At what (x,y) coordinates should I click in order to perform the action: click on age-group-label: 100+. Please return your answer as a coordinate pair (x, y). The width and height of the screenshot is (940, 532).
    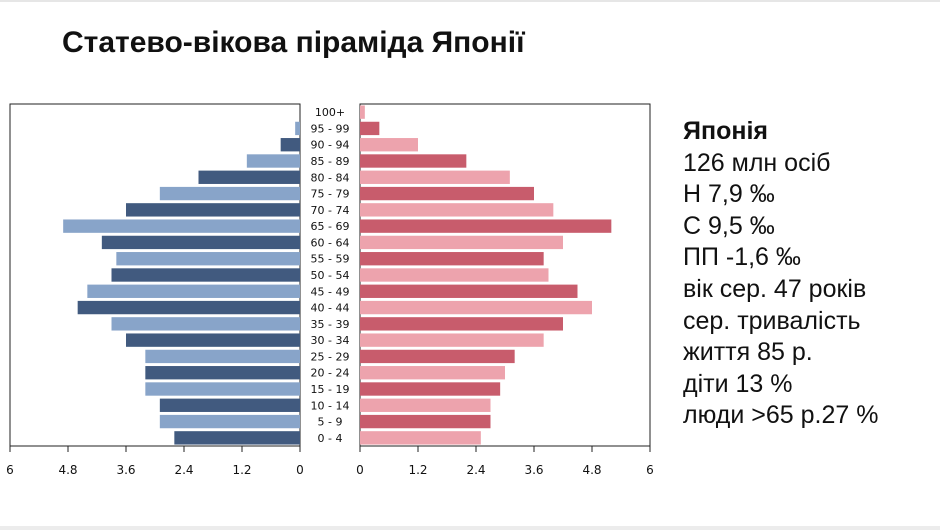
    Looking at the image, I should click on (330, 112).